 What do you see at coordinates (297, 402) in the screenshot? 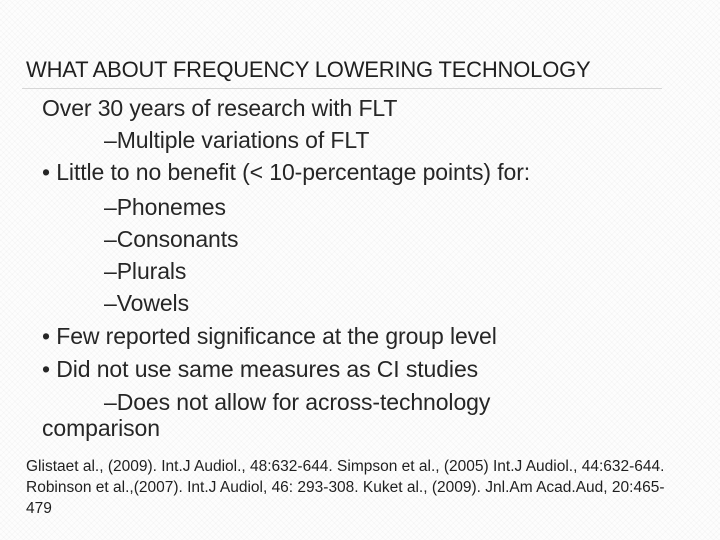
I see `body-line-across-technology: –Does not allow for across-technology` at bounding box center [297, 402].